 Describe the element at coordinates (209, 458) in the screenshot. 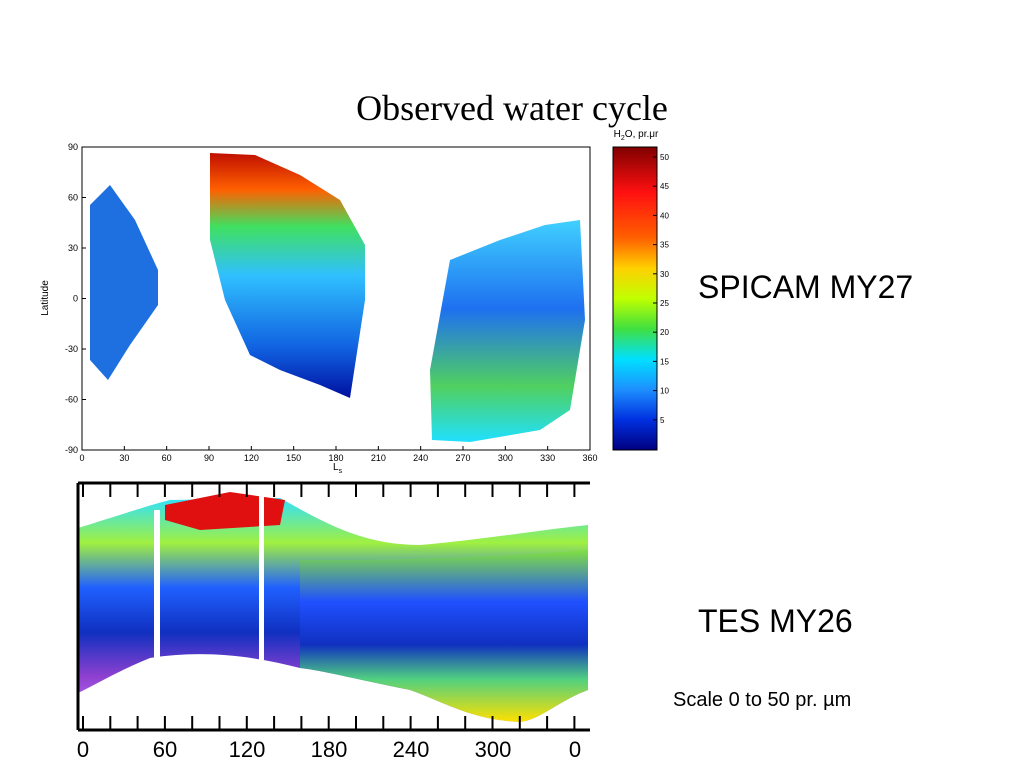

I see `x-tick-label: 90` at that location.